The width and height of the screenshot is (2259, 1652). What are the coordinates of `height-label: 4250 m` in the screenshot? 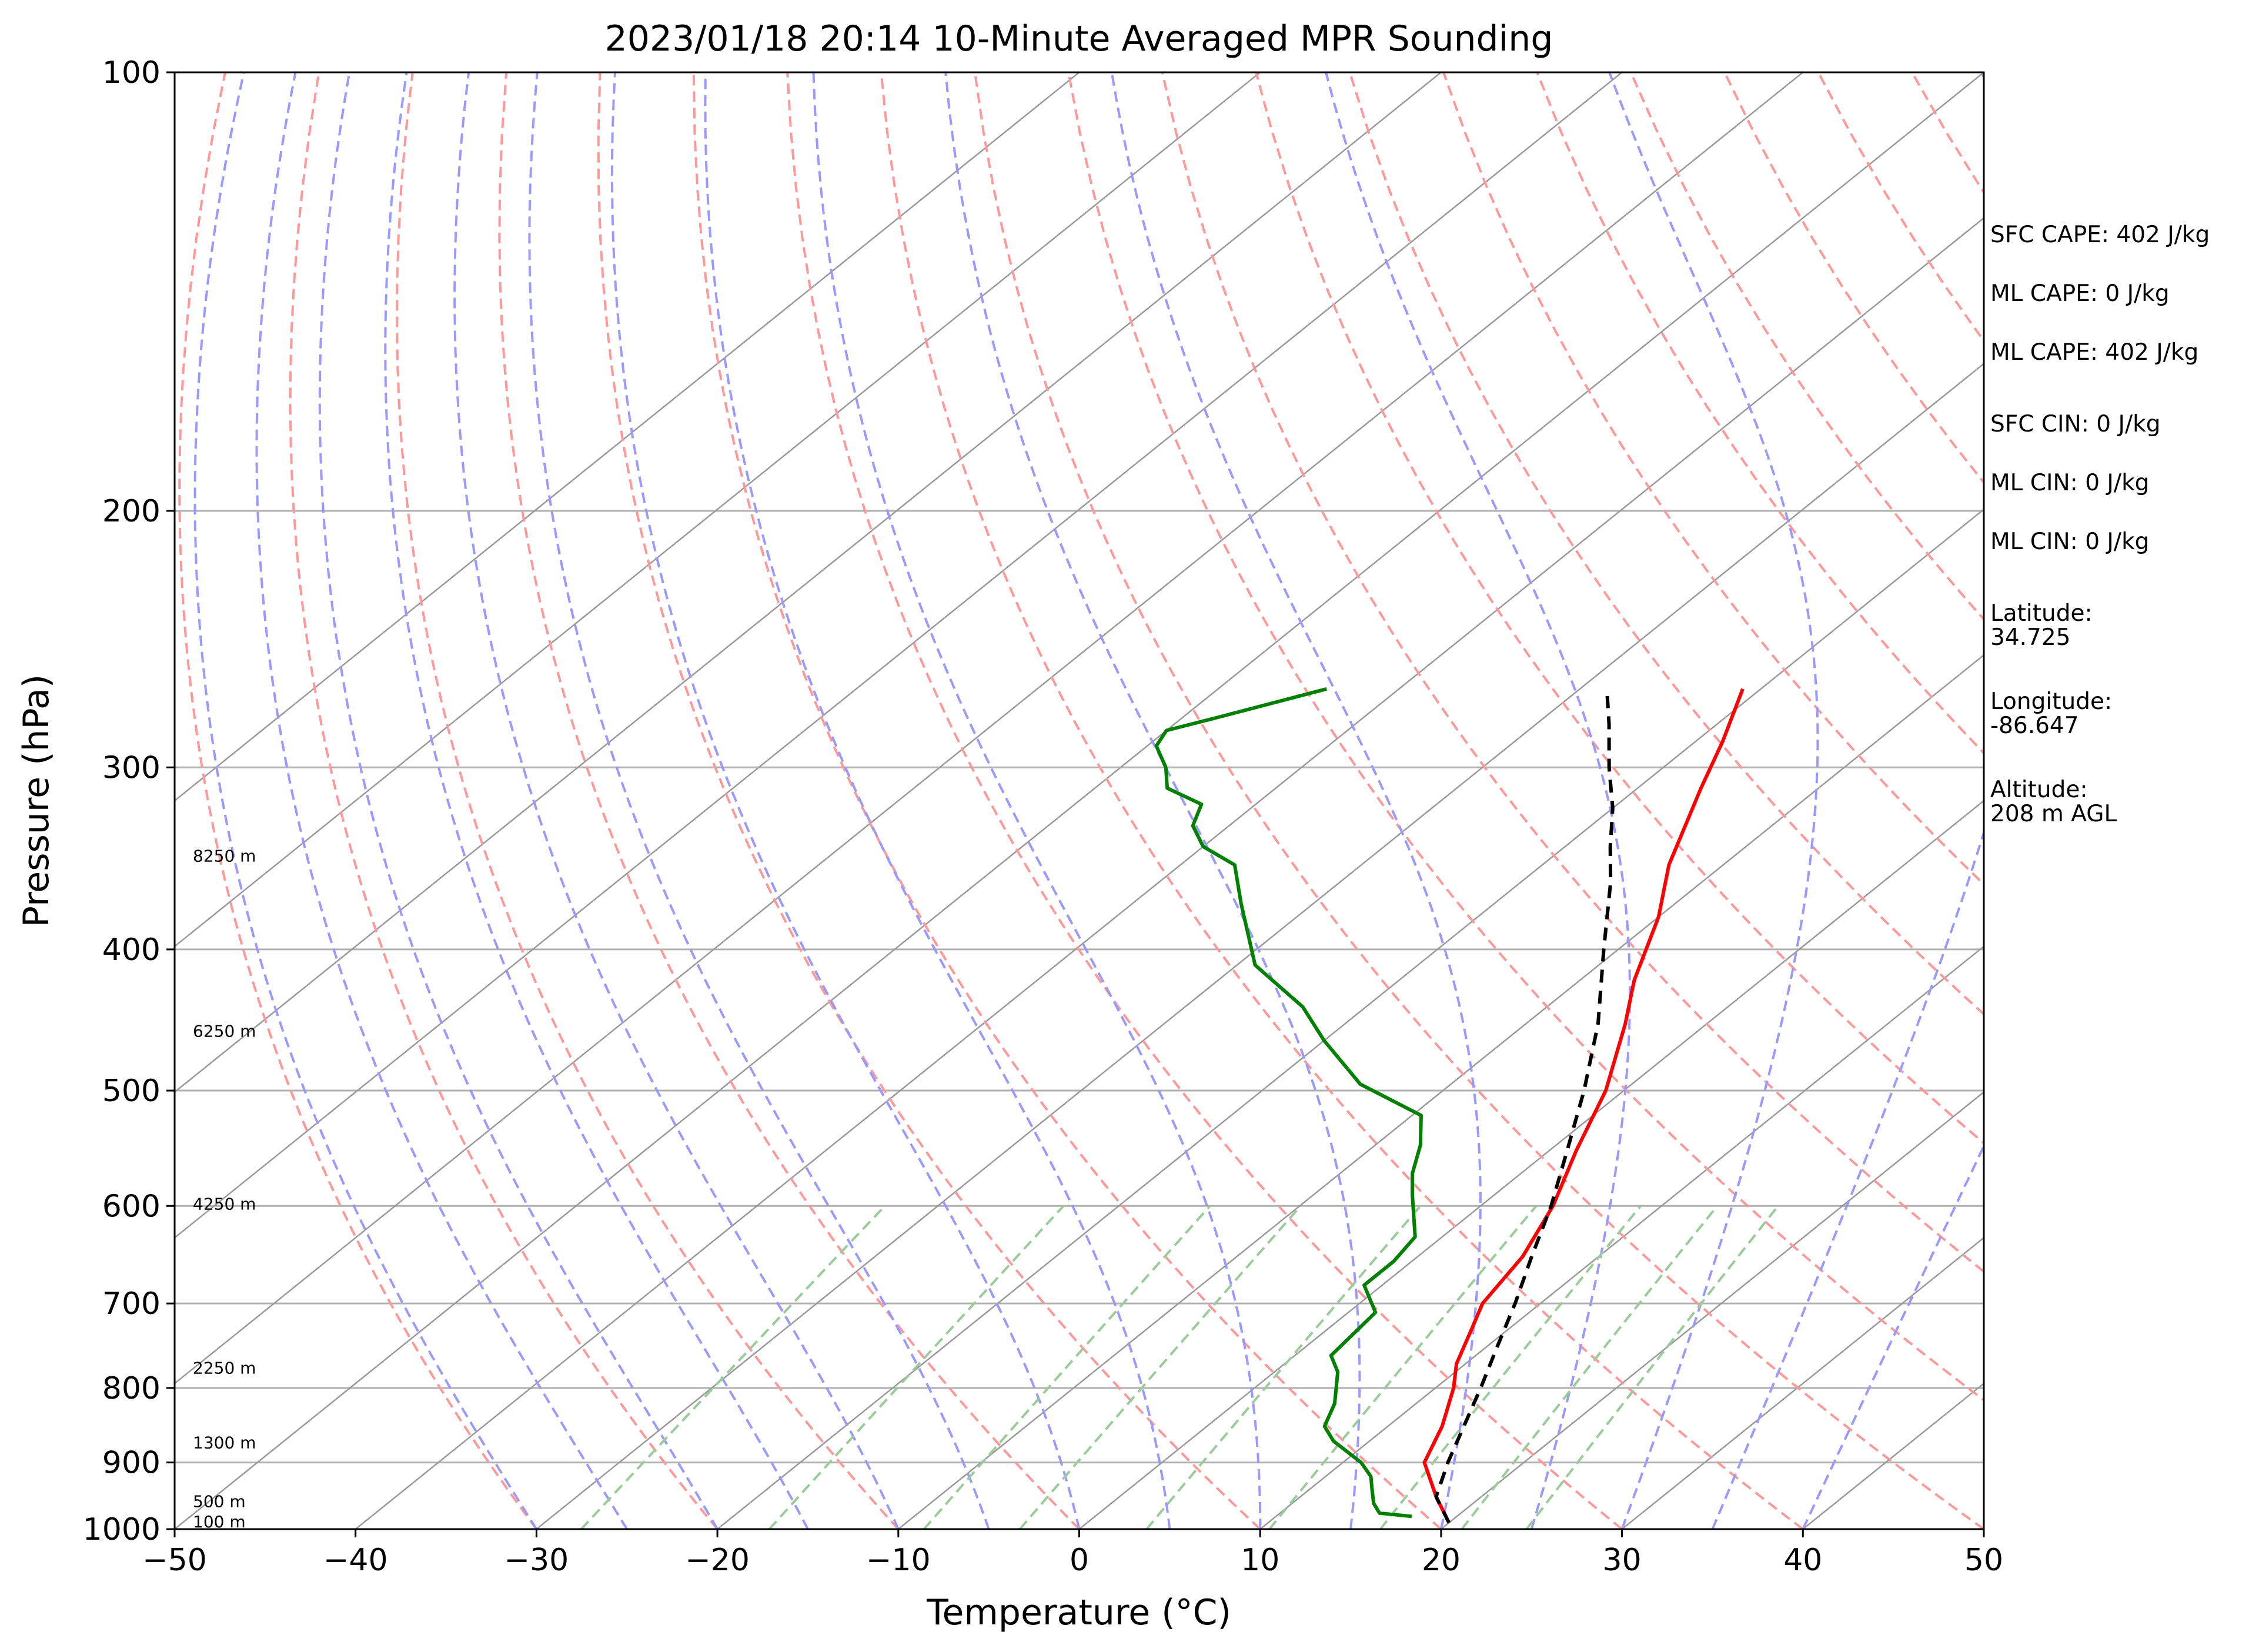 It's located at (224, 1204).